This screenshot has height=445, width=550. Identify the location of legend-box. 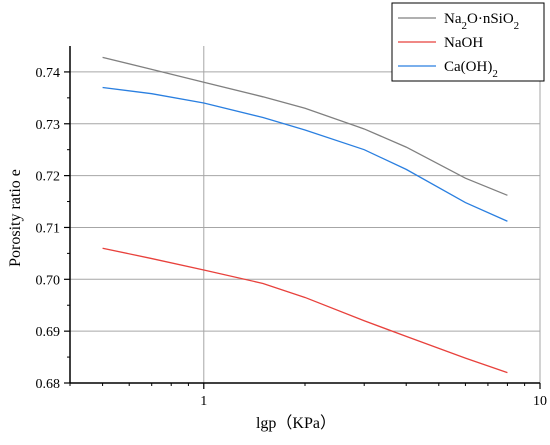
(468, 42).